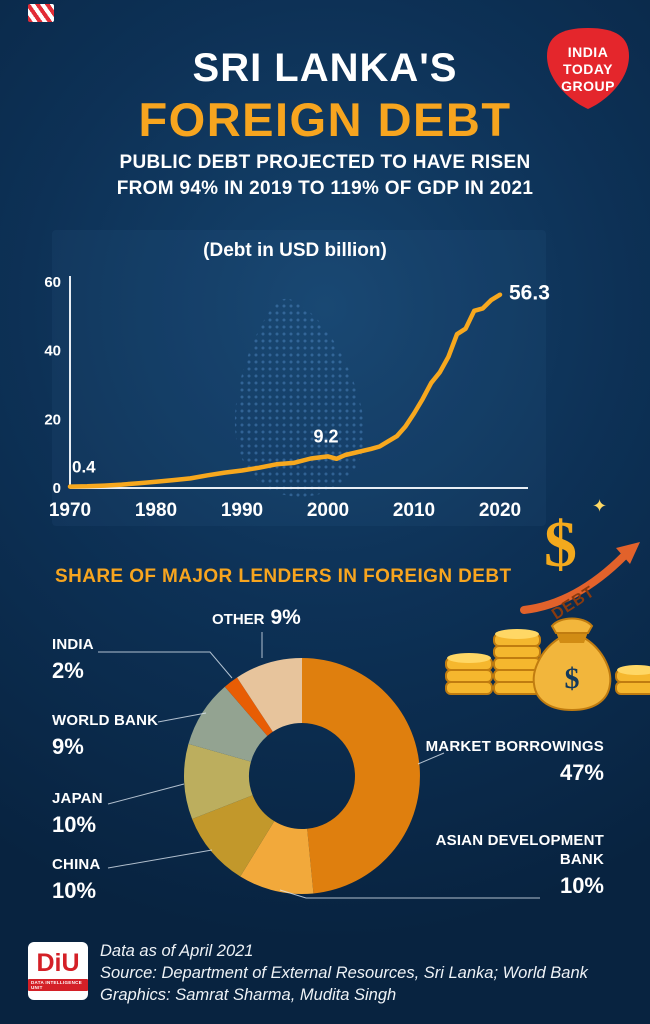 The height and width of the screenshot is (1024, 650). What do you see at coordinates (581, 885) in the screenshot?
I see `label-adb-pct: 10%` at bounding box center [581, 885].